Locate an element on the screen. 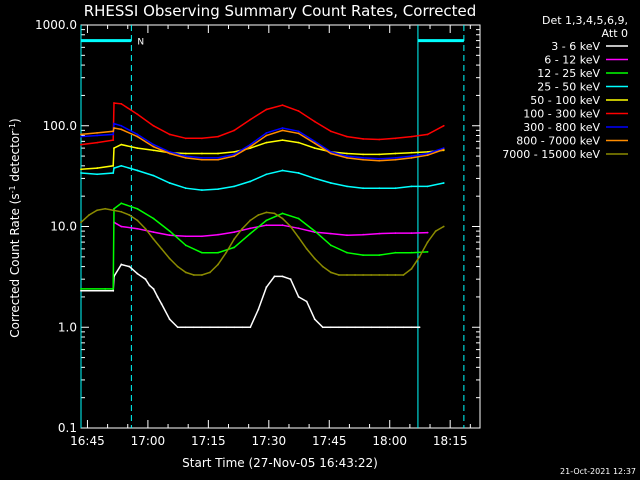 Image resolution: width=640 pixels, height=480 pixels. y-axis-label-mid: detector is located at coordinates (15, 158).